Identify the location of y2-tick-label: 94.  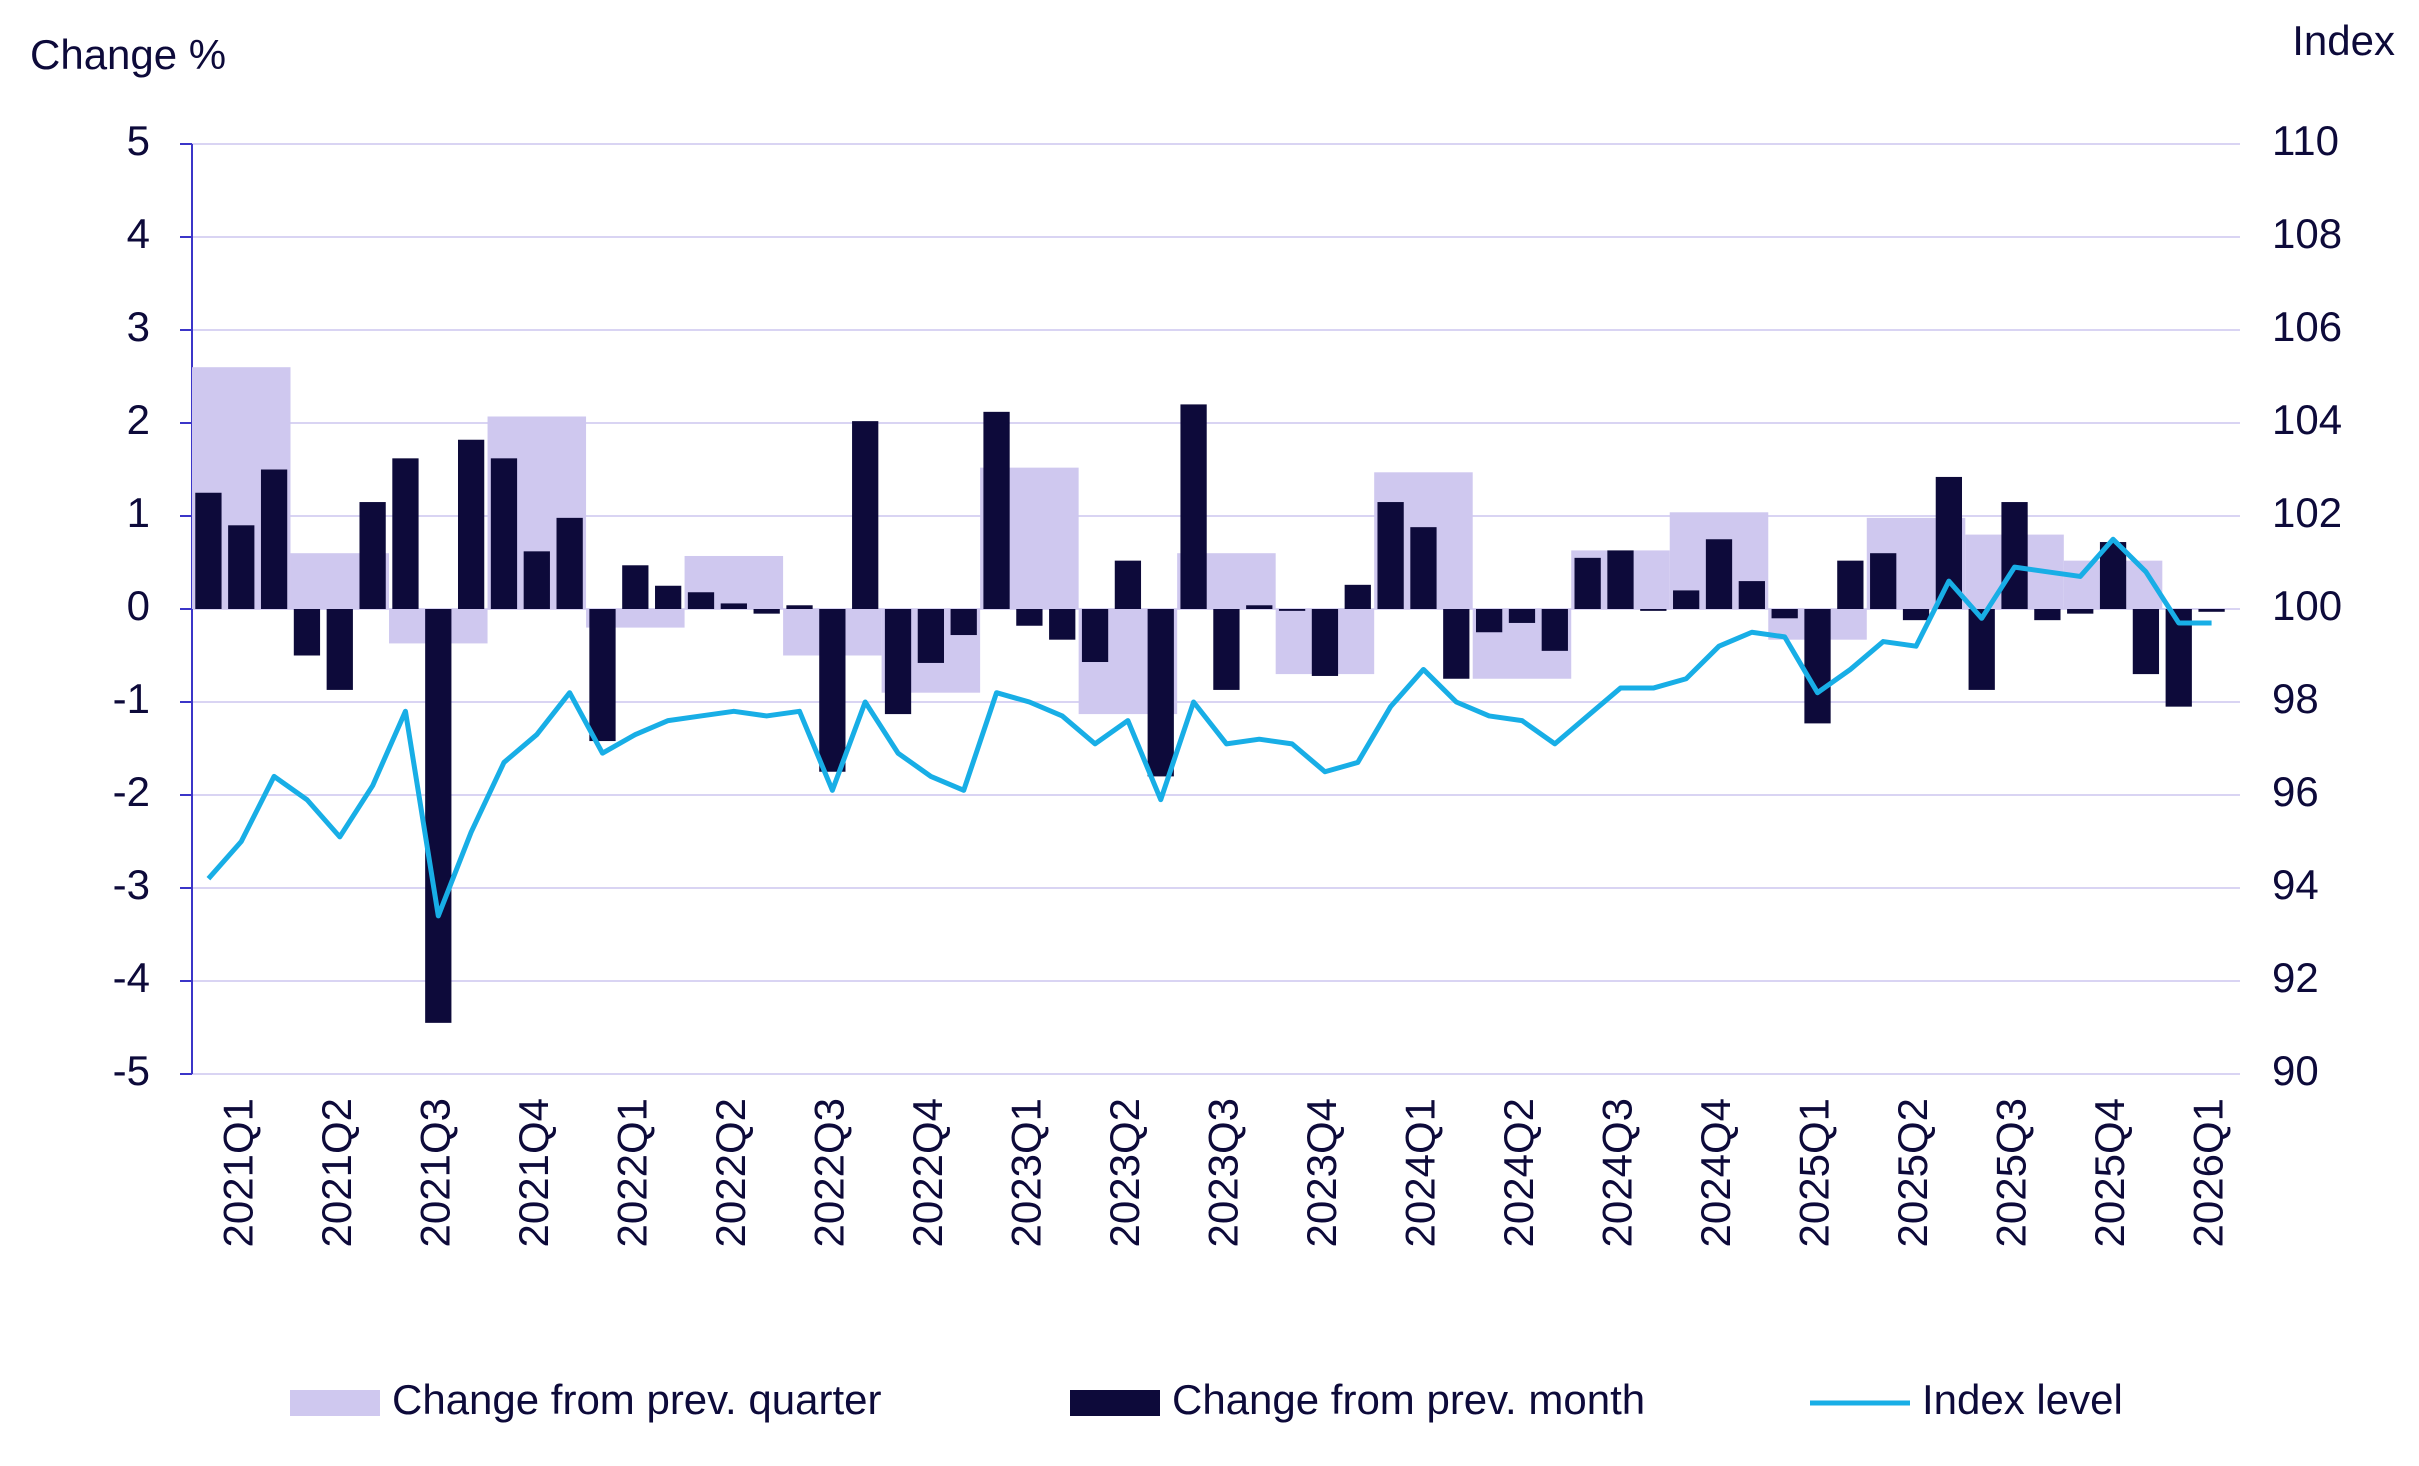
(2295, 884).